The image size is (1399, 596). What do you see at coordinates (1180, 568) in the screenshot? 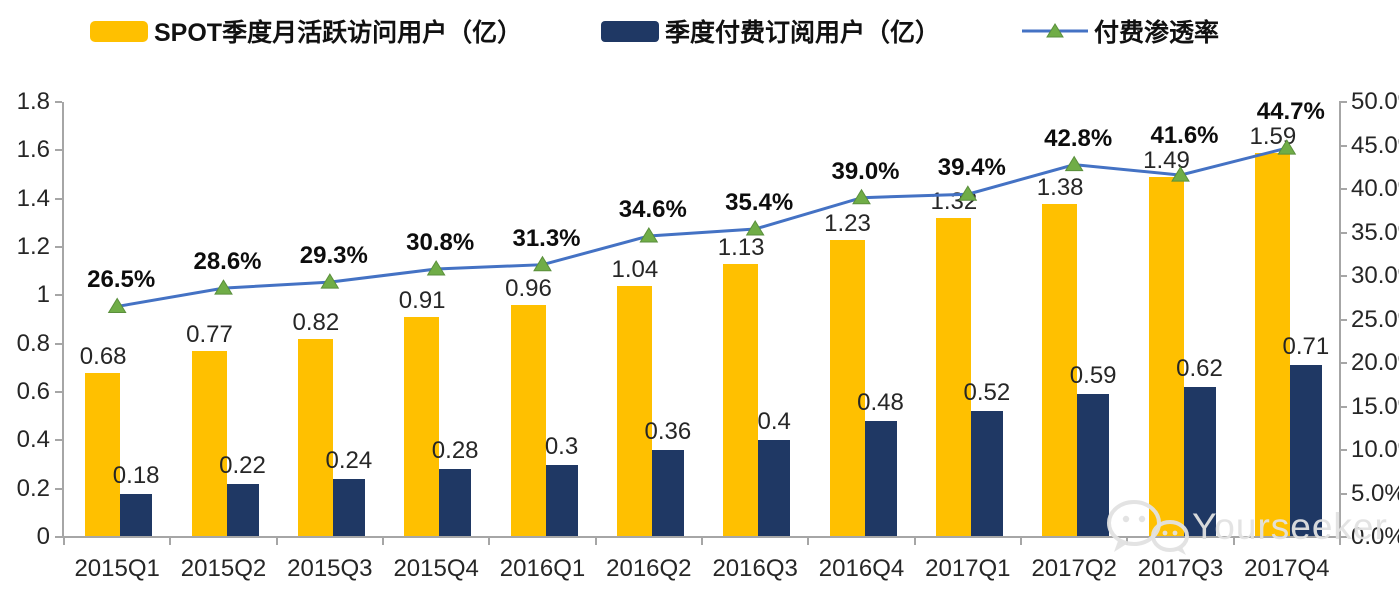
I see `x-axis-label: 2017Q3` at bounding box center [1180, 568].